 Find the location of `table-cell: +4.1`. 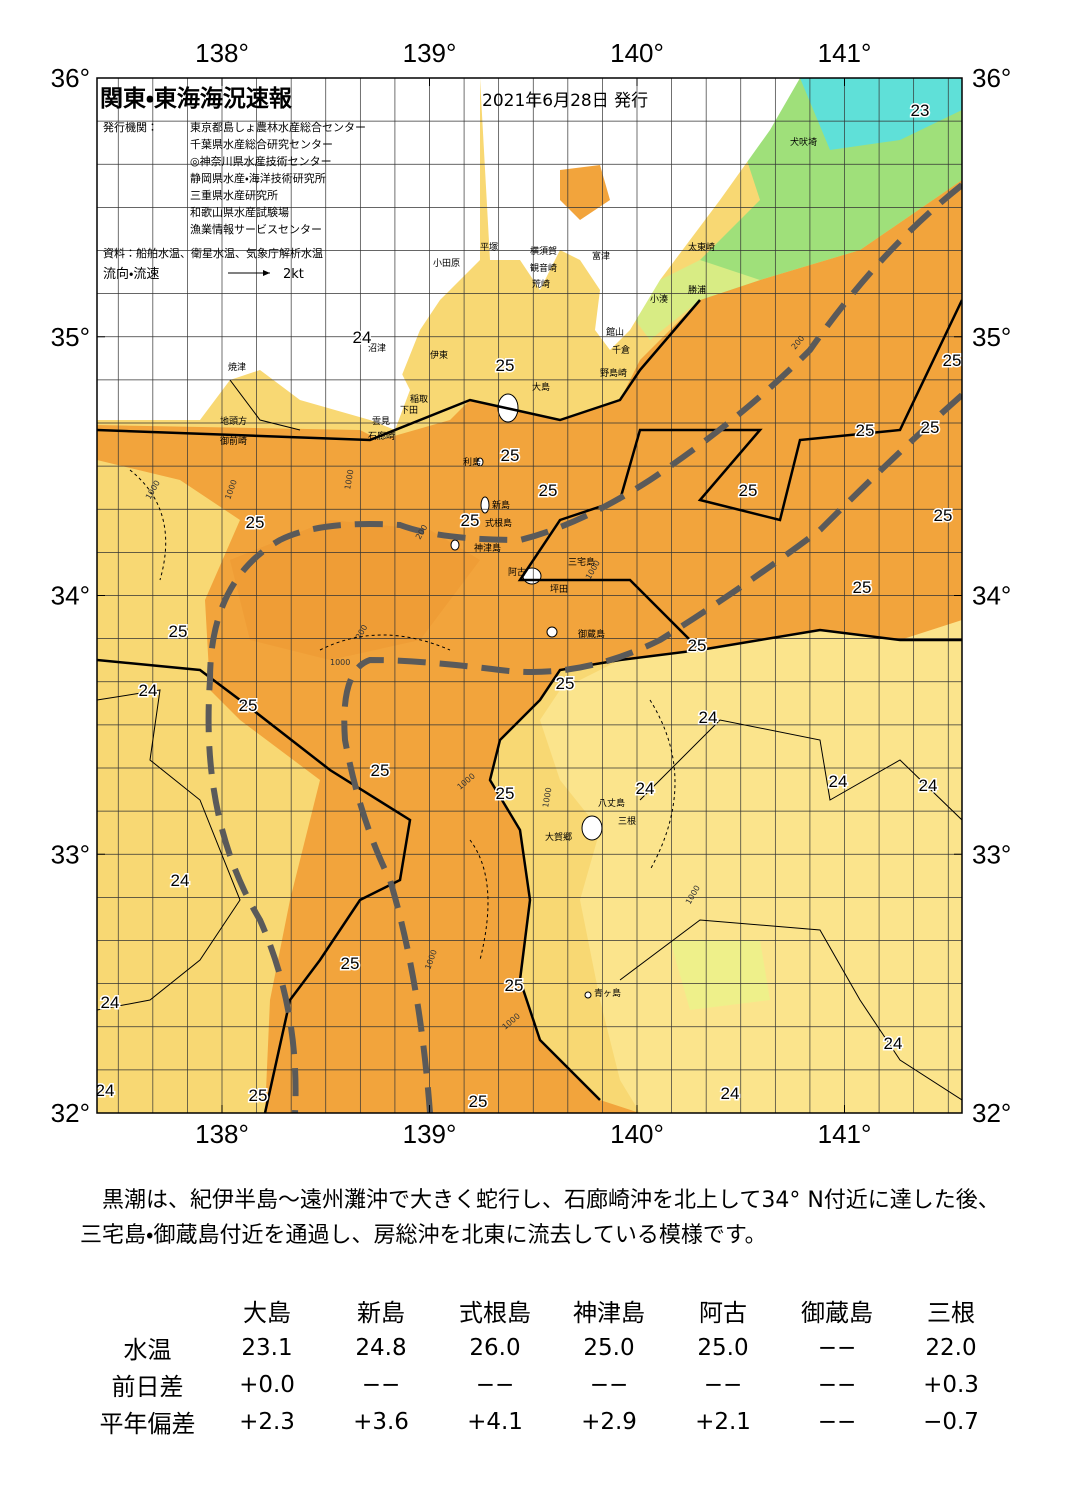

table-cell: +4.1 is located at coordinates (495, 1421).